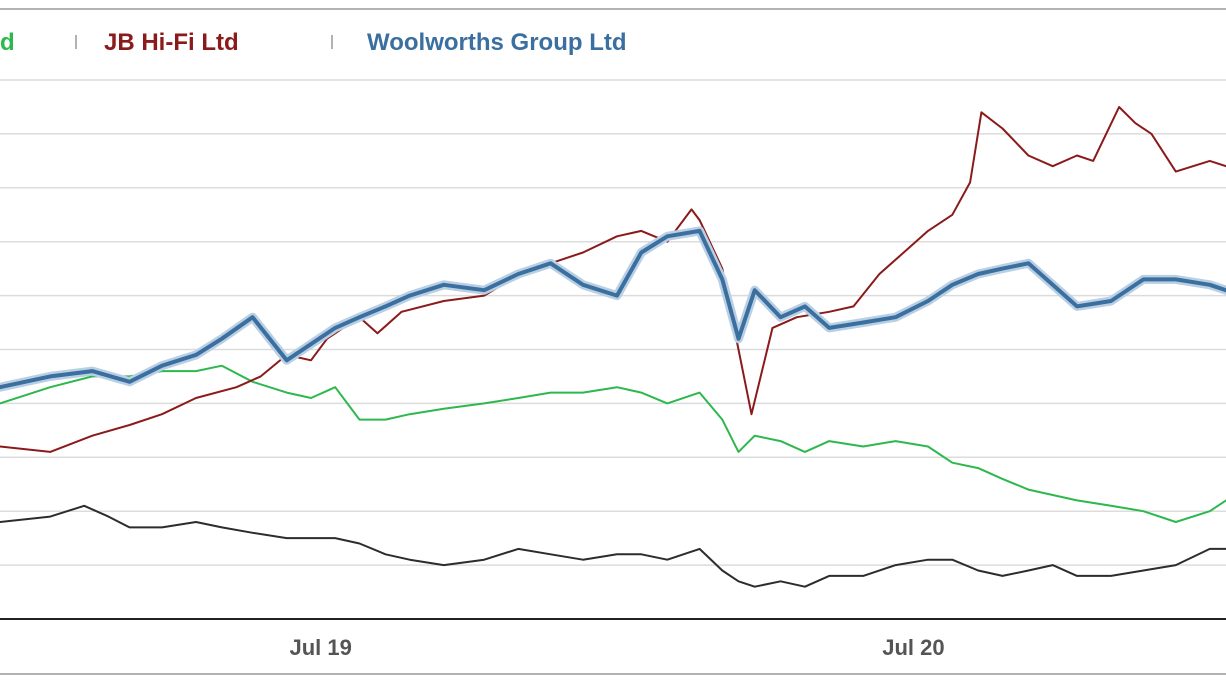 The width and height of the screenshot is (1226, 695). I want to click on legend-item: JB Hi-Fi Ltd, so click(171, 42).